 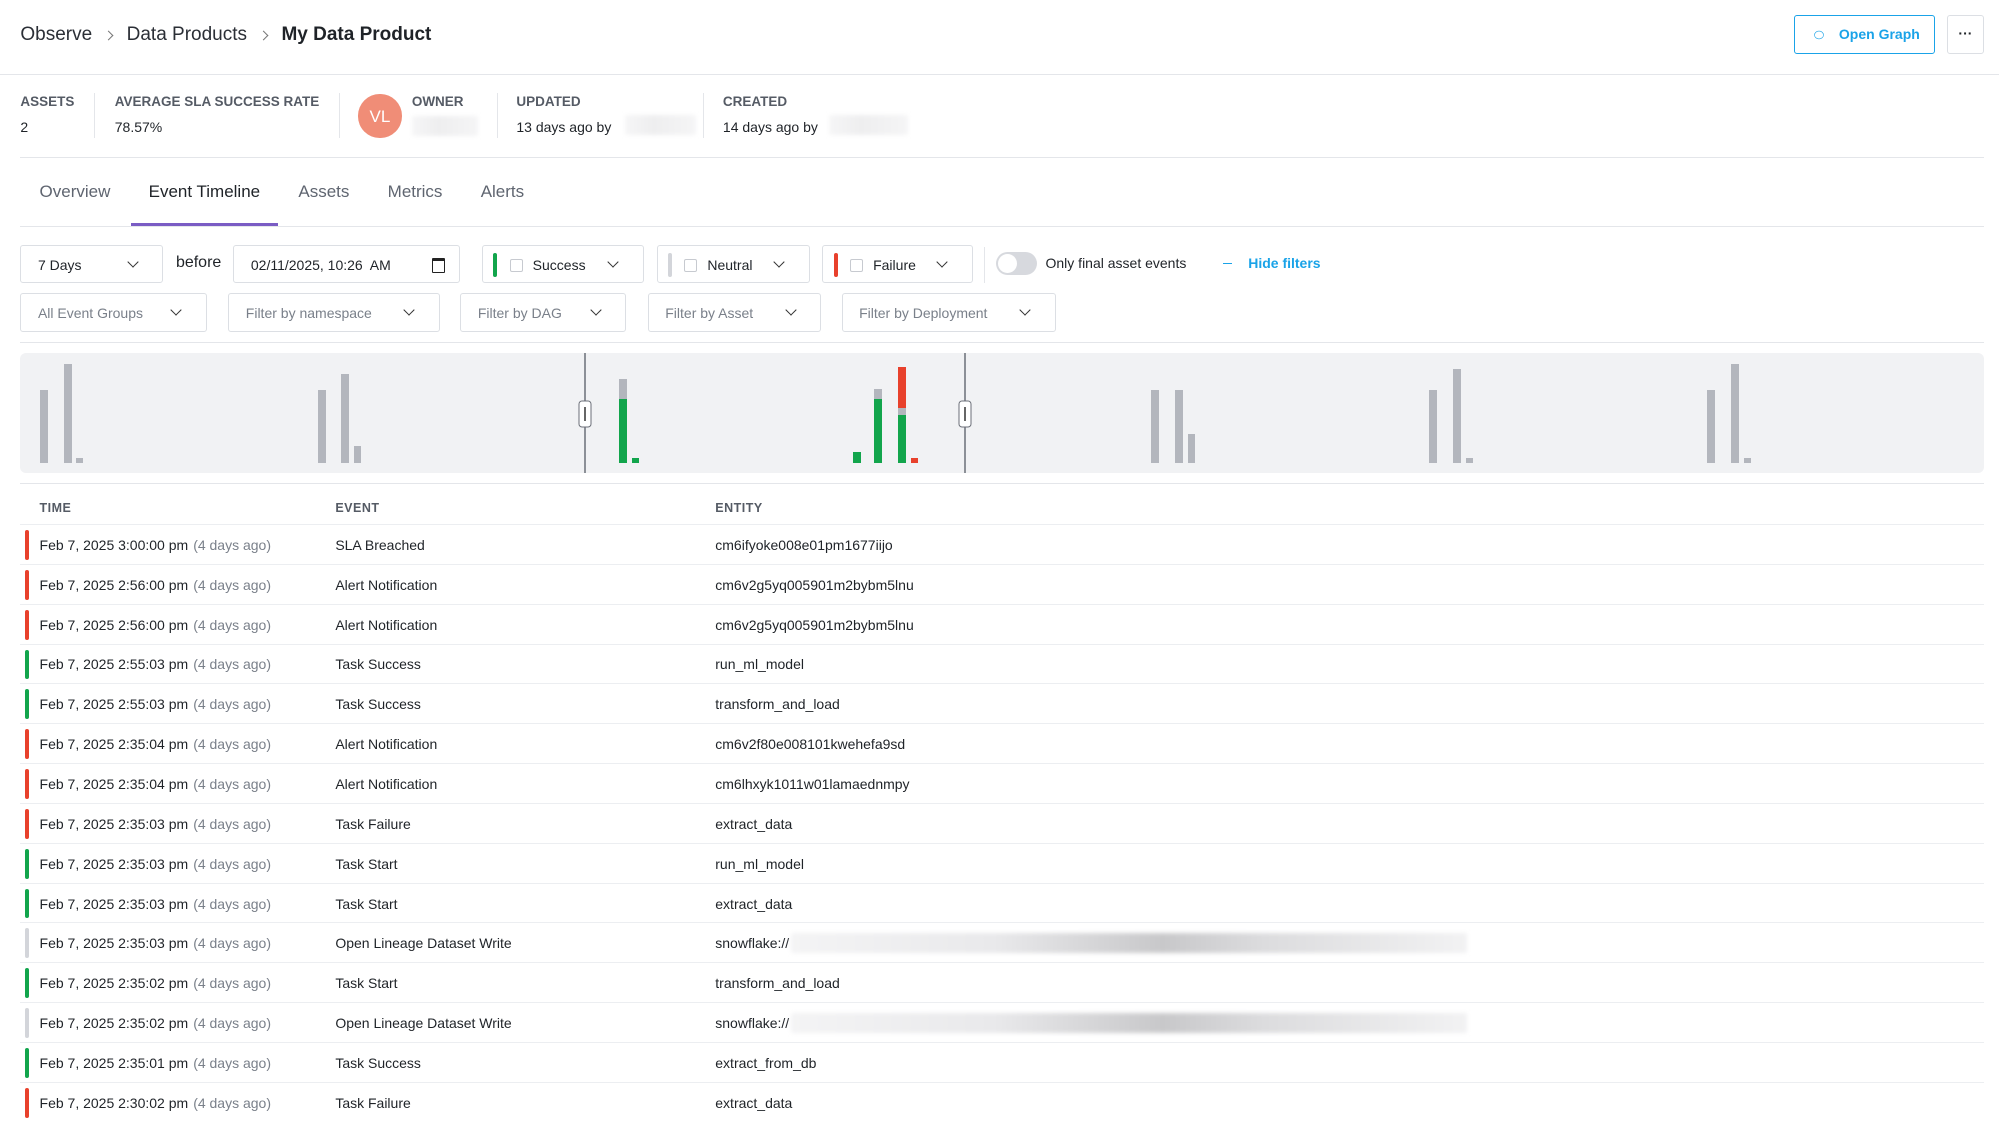 I want to click on tab: Metrics, so click(x=415, y=192).